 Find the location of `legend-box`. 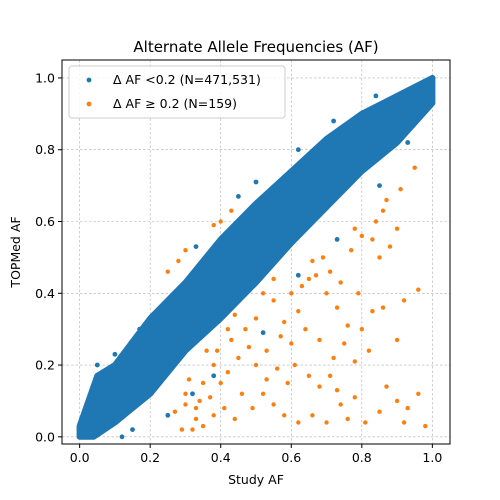

legend-box is located at coordinates (177, 92).